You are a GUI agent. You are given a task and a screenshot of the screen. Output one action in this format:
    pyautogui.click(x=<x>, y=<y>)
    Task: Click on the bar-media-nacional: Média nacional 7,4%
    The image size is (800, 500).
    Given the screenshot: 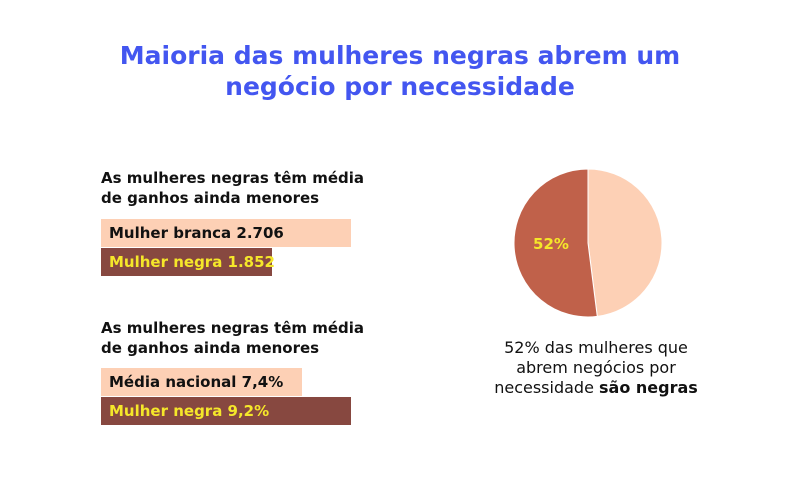 What is the action you would take?
    pyautogui.click(x=201, y=382)
    